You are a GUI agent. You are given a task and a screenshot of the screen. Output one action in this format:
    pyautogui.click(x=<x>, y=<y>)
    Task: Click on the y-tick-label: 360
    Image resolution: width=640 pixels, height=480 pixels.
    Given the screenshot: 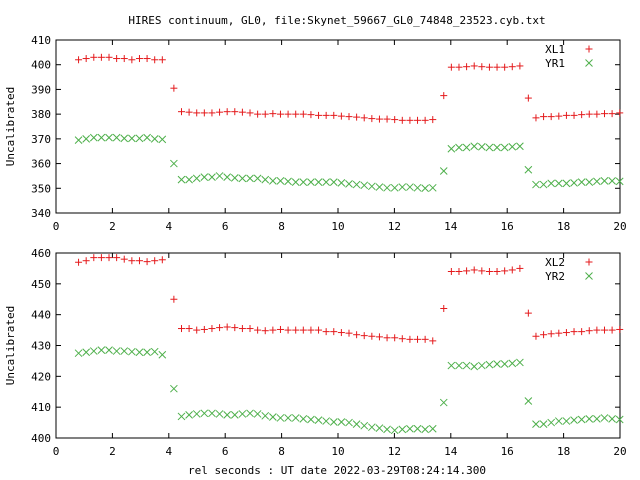 What is the action you would take?
    pyautogui.click(x=41, y=164)
    